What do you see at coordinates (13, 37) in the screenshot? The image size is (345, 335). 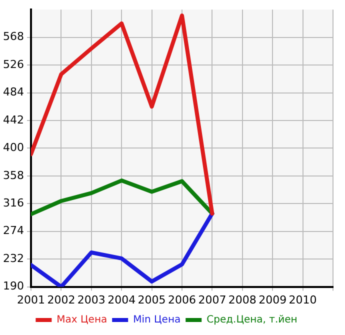 I see `y-tick-label: 568` at bounding box center [13, 37].